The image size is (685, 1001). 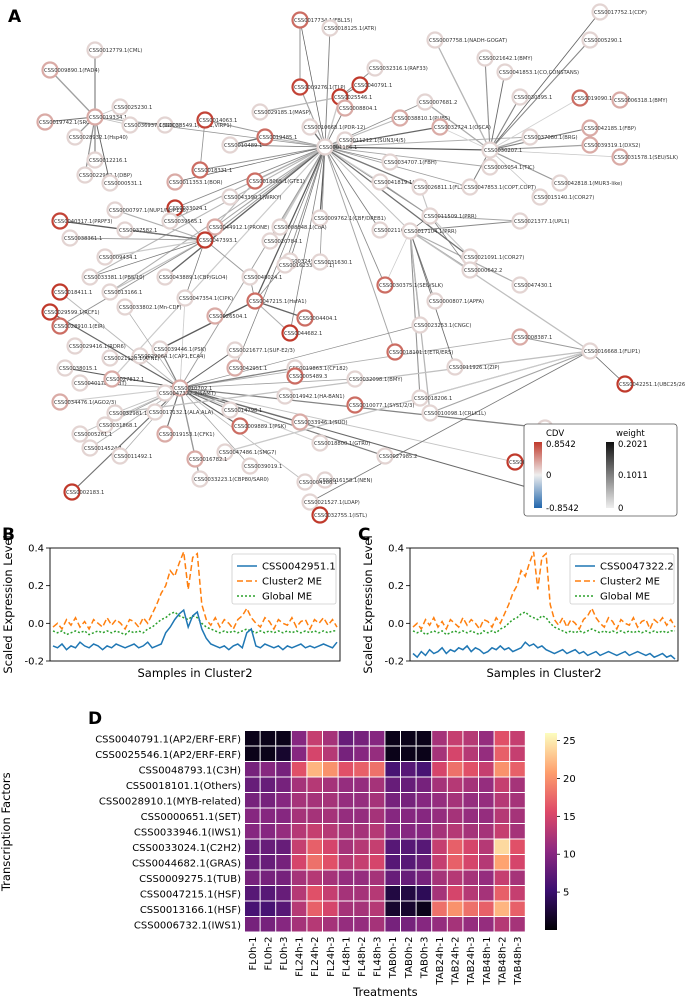 What do you see at coordinates (630, 434) in the screenshot?
I see `legend-weight-title: weight` at bounding box center [630, 434].